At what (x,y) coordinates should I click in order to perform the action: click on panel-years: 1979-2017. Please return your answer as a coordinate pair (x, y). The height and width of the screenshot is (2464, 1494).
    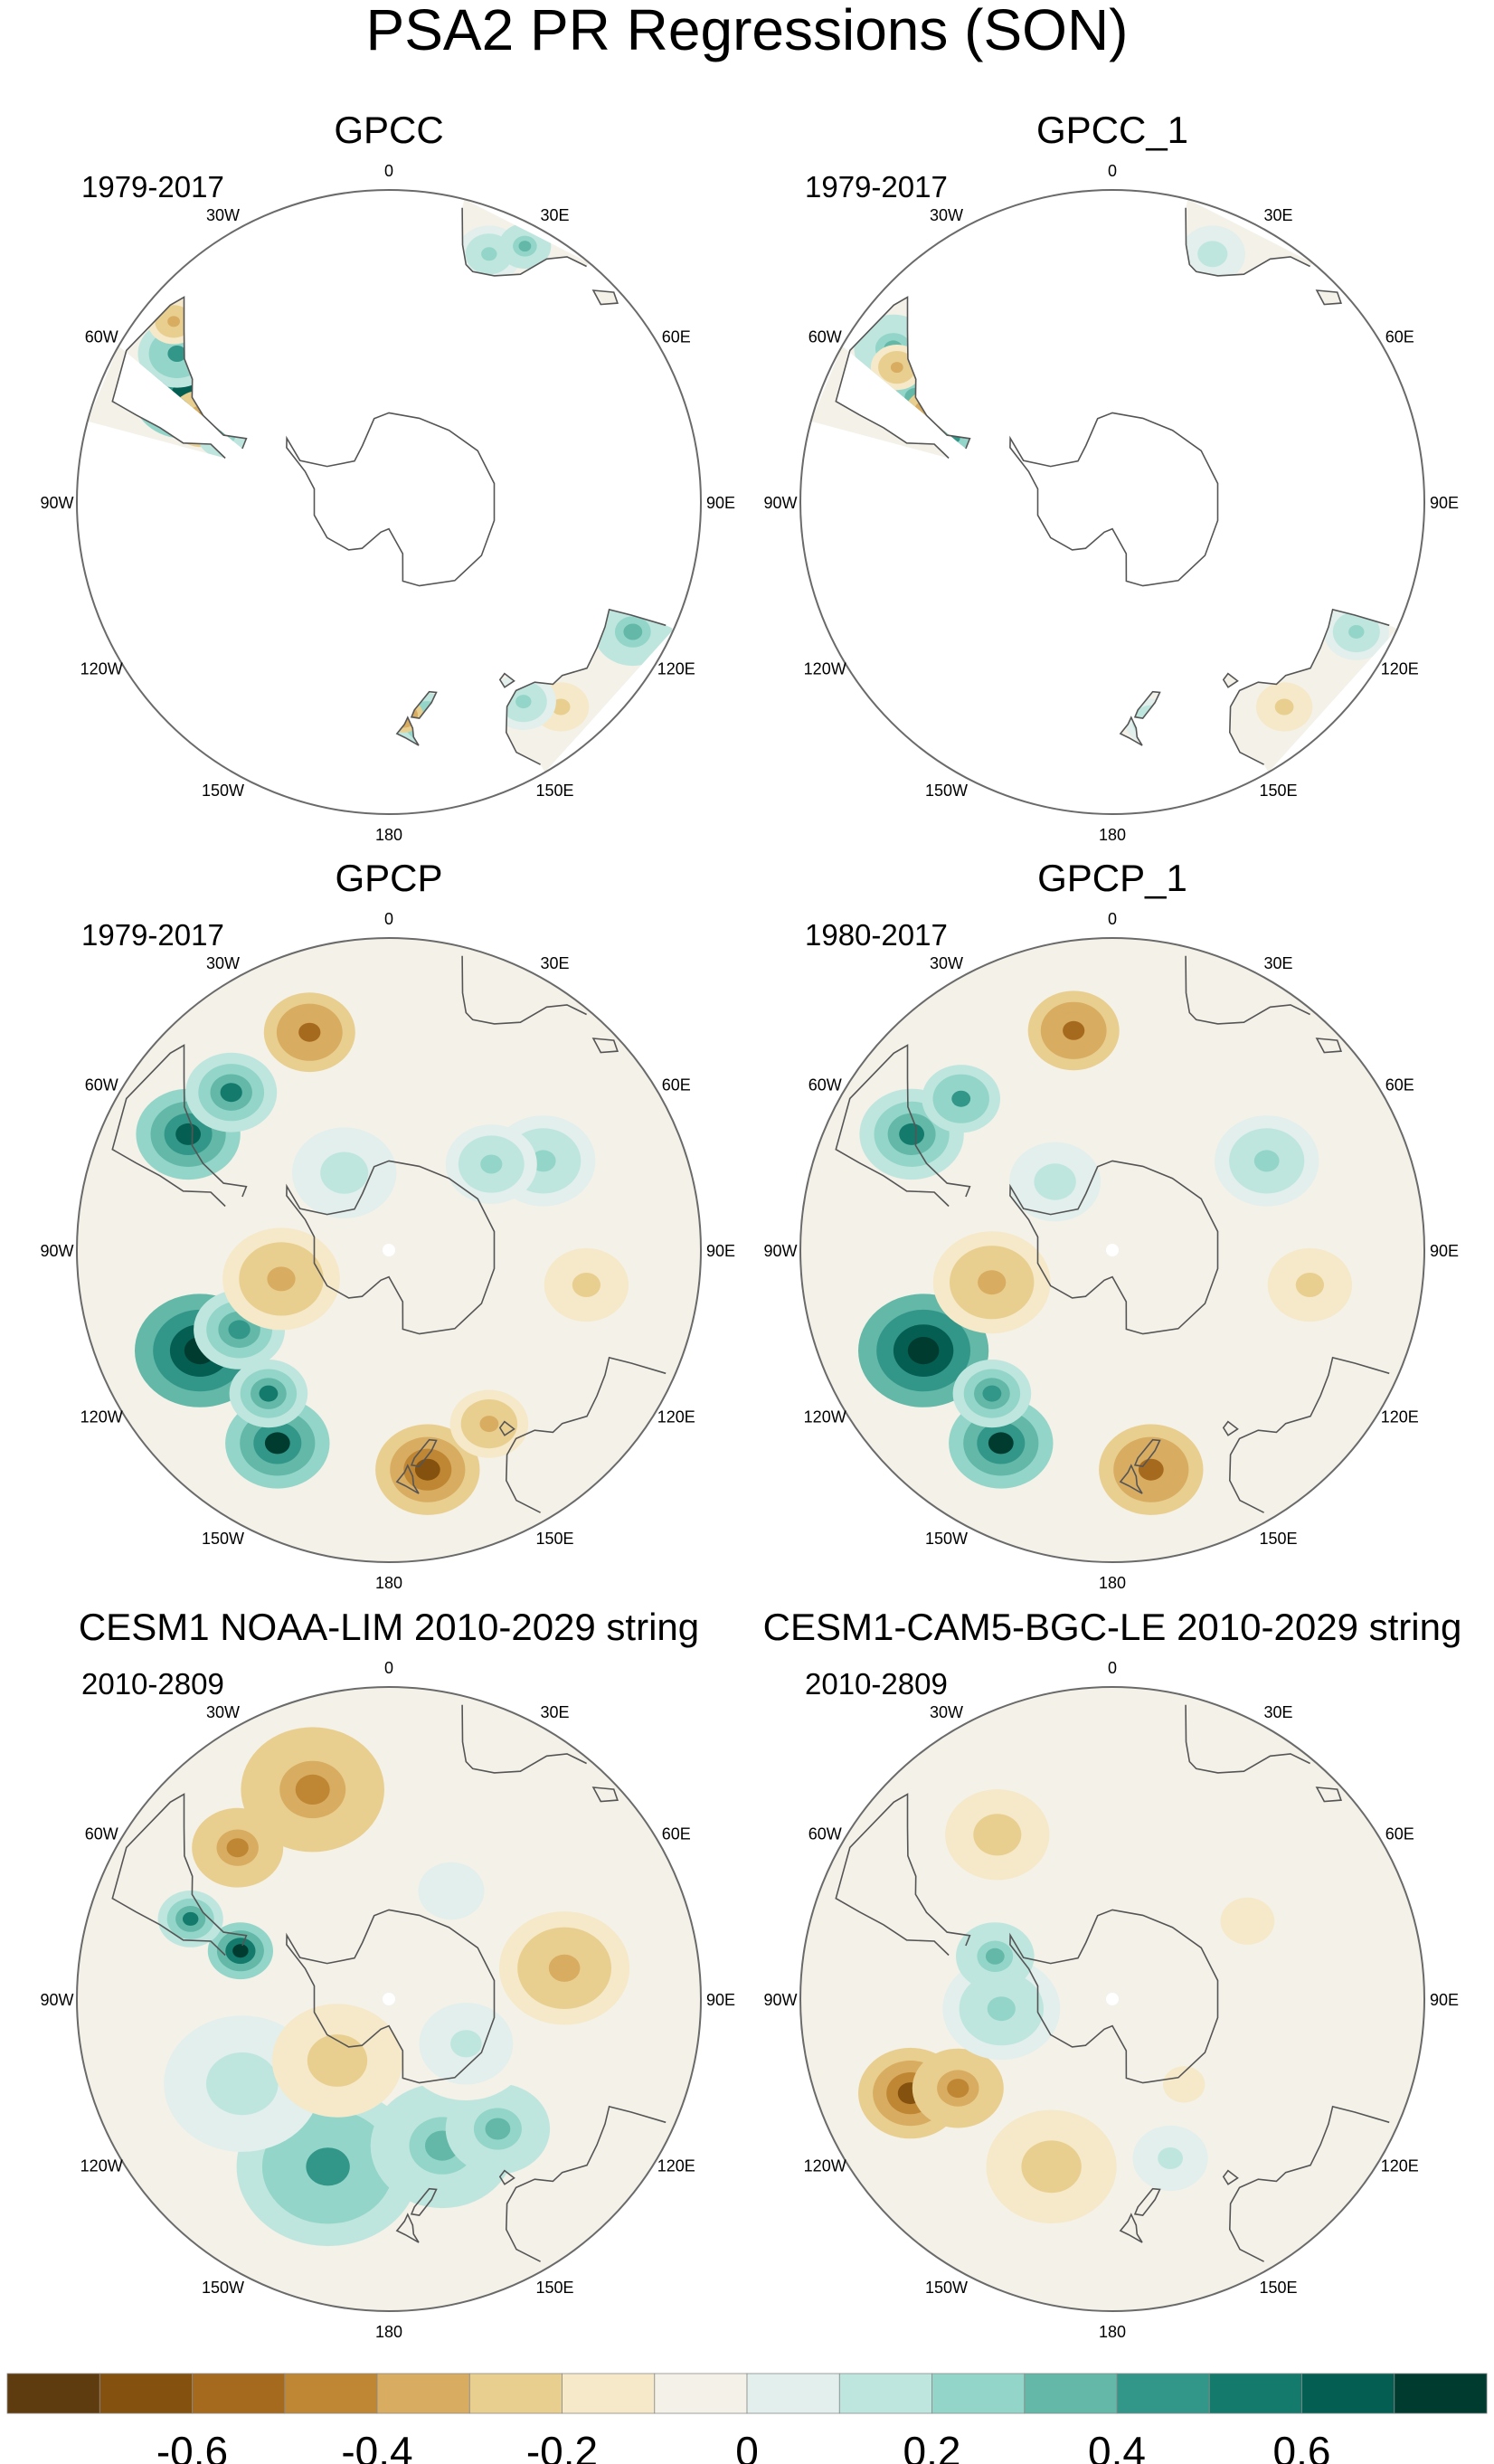
    Looking at the image, I should click on (152, 187).